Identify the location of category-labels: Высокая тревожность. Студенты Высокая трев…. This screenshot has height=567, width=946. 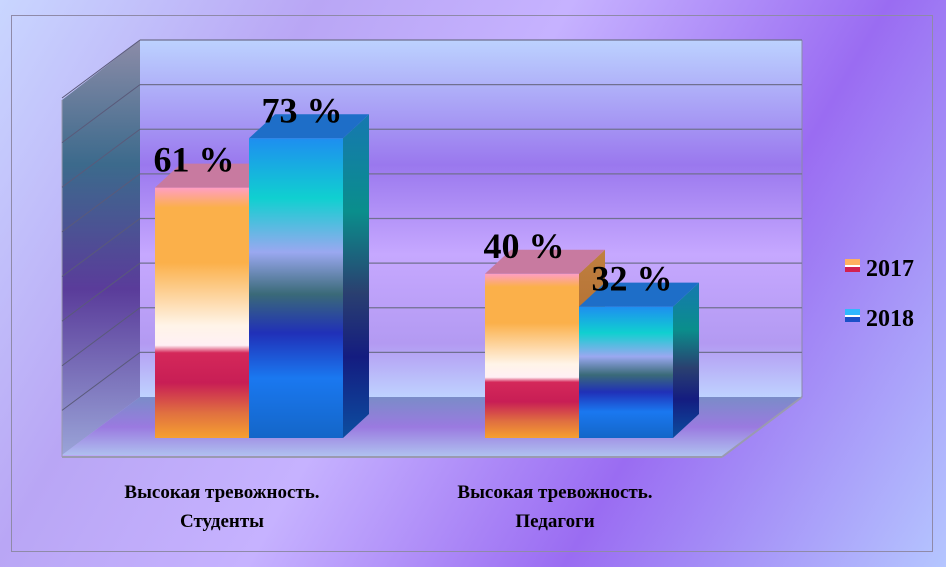
(388, 507).